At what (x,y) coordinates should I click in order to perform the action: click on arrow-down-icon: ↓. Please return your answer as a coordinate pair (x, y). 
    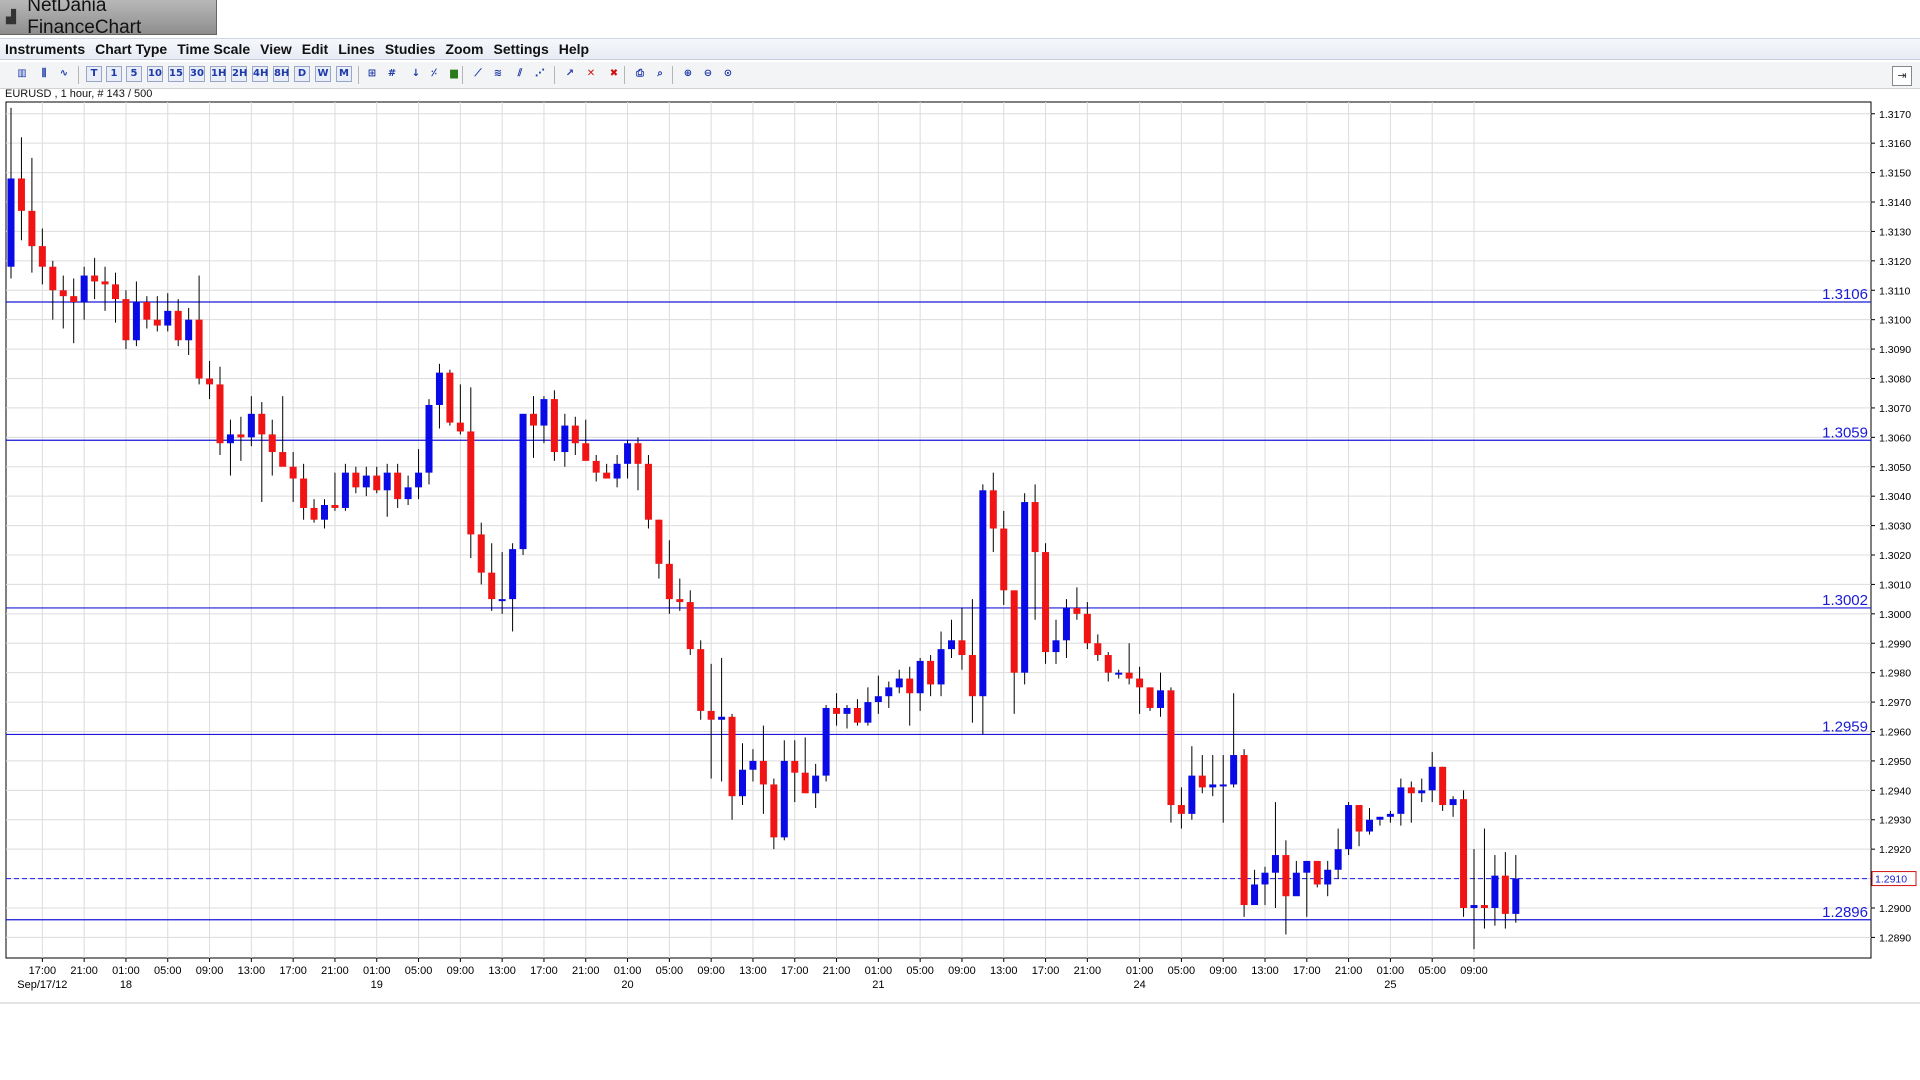
    Looking at the image, I should click on (416, 73).